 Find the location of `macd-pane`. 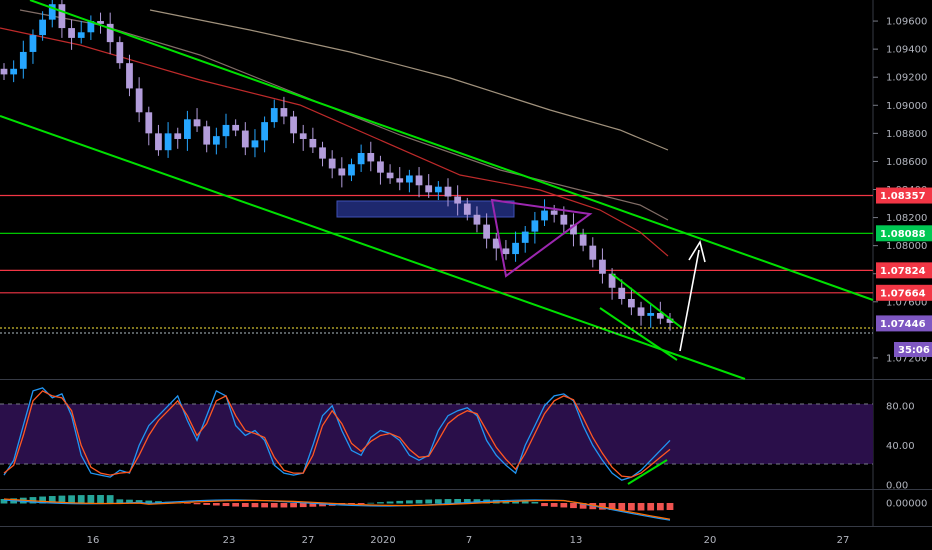

macd-pane is located at coordinates (337, 508).